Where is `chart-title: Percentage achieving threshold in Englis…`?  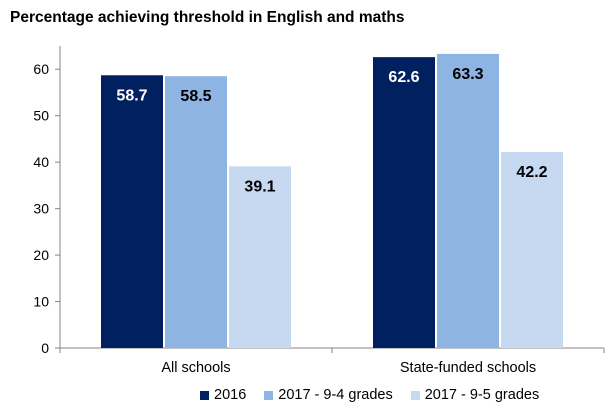 chart-title: Percentage achieving threshold in Englis… is located at coordinates (207, 17).